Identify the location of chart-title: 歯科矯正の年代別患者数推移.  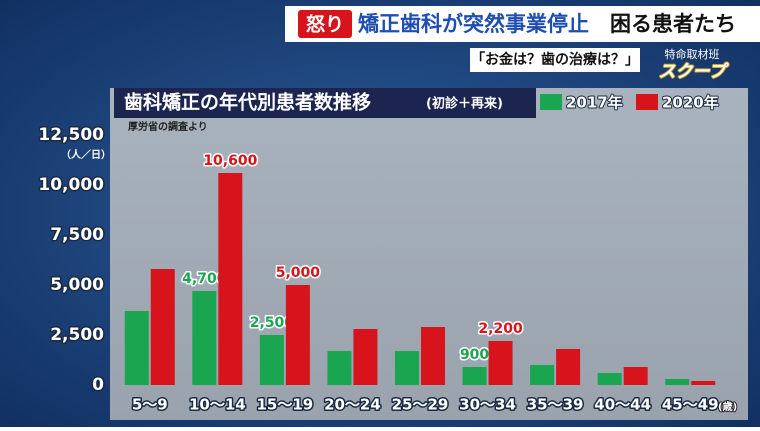
(247, 102).